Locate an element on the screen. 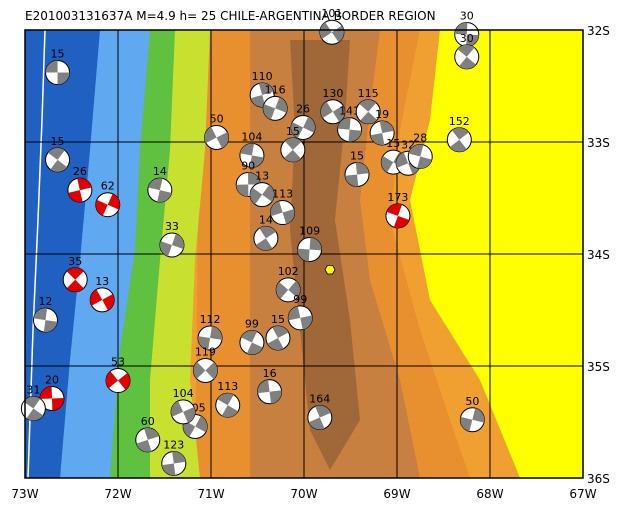  y-tick-label: 35S is located at coordinates (598, 367).